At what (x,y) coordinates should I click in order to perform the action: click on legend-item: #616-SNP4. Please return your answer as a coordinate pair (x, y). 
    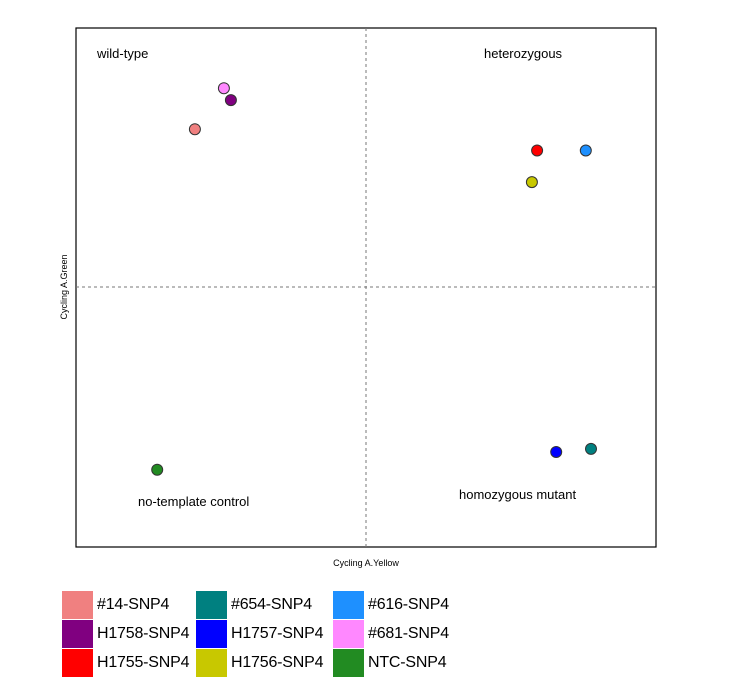
    Looking at the image, I should click on (391, 605).